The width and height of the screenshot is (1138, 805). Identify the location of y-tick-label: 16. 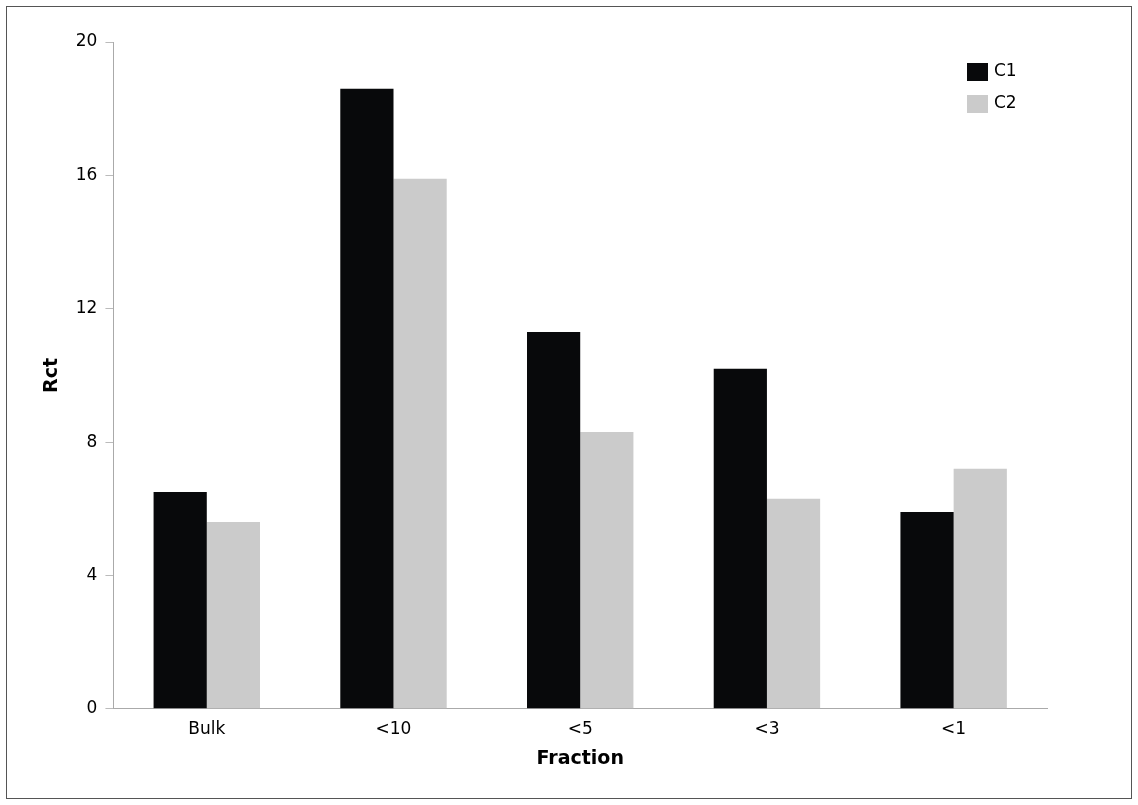
(86, 173).